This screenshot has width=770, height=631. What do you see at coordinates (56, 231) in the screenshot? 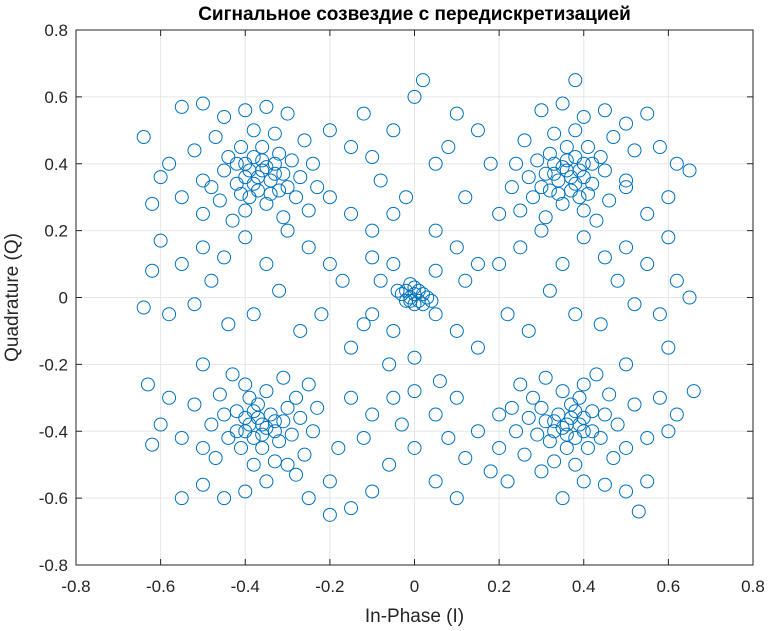
I see `y-tick-label: 0.2` at bounding box center [56, 231].